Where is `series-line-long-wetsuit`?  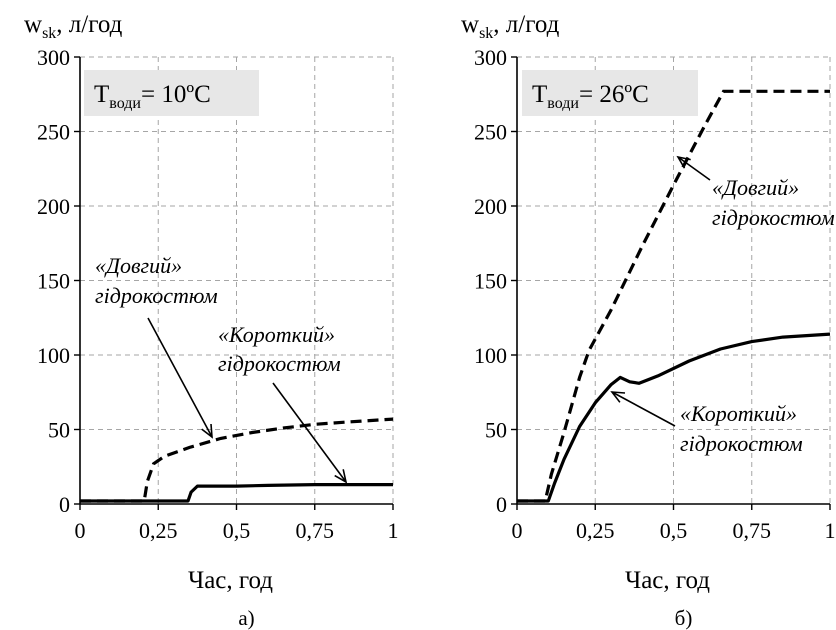
series-line-long-wetsuit is located at coordinates (237, 460).